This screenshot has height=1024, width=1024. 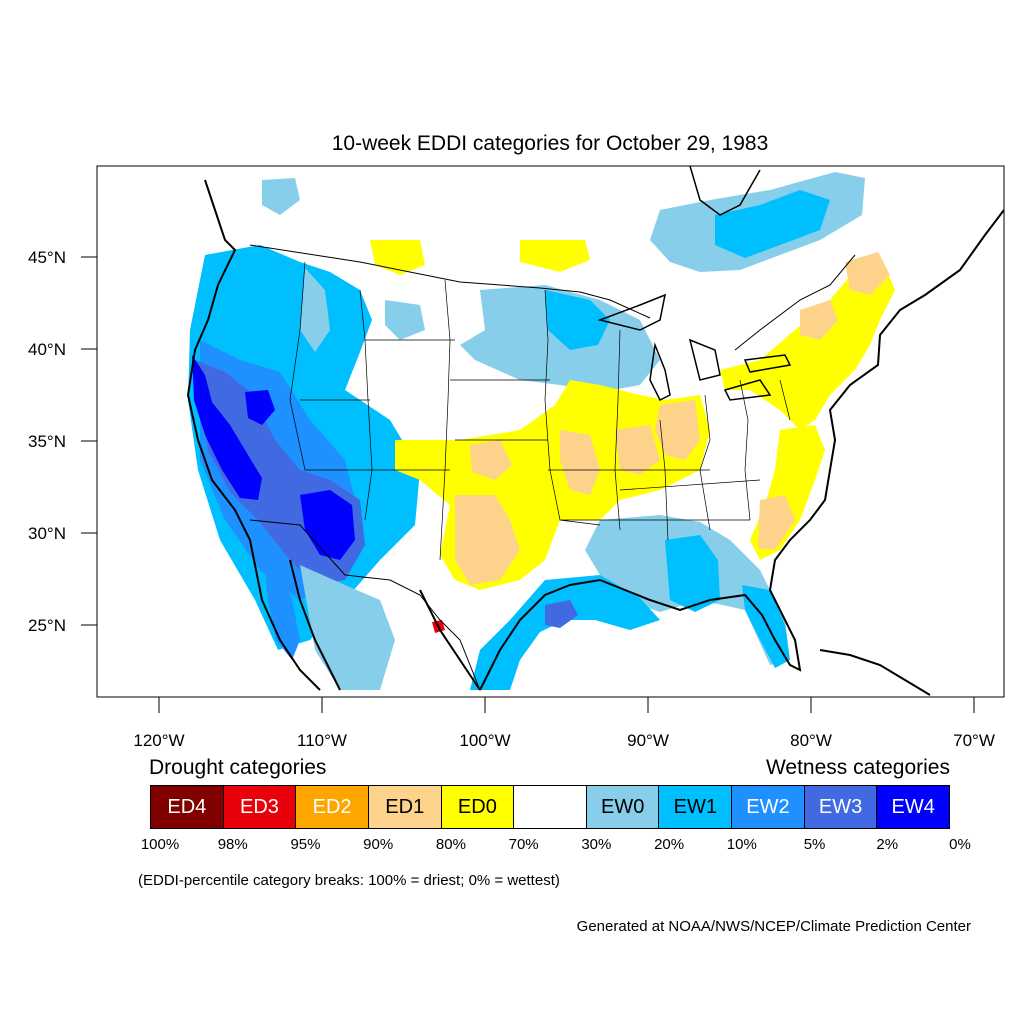 What do you see at coordinates (772, 224) in the screenshot?
I see `quebec-ew1-region` at bounding box center [772, 224].